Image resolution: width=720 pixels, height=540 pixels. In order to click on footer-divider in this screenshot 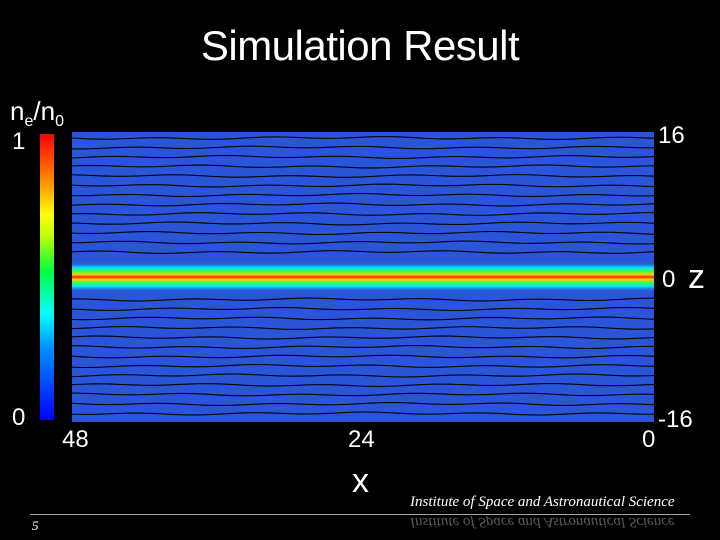, I will do `click(360, 514)`.